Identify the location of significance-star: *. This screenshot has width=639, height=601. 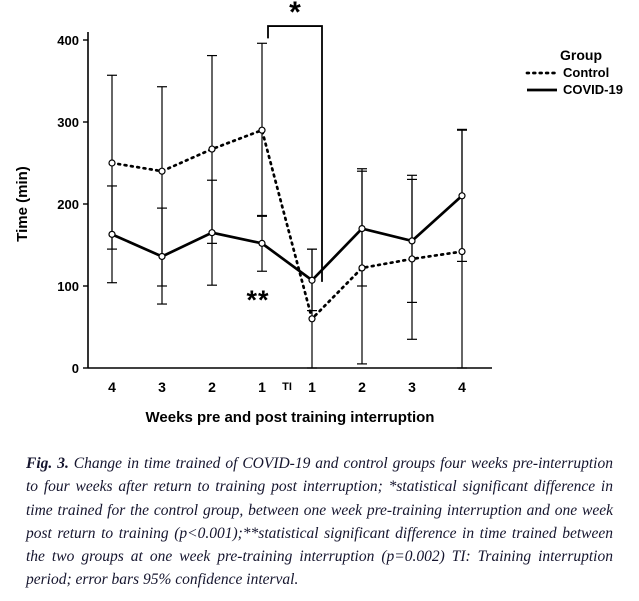
(295, 14).